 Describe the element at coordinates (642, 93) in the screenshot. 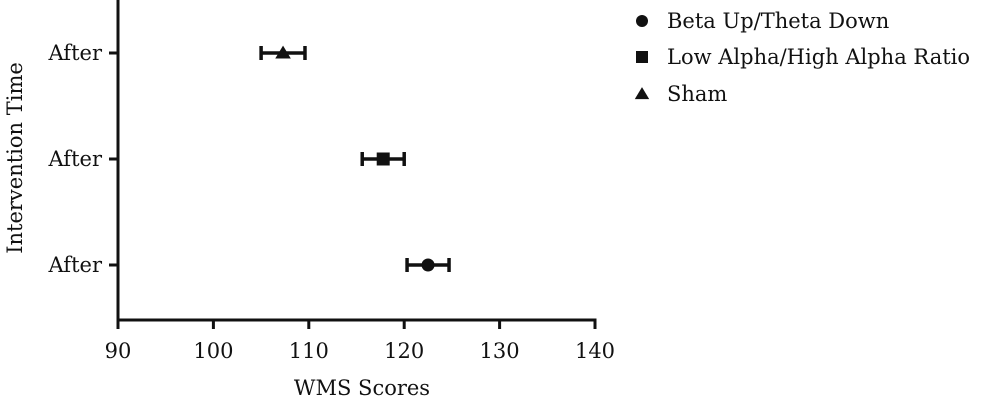

I see `legend-triangle-icon` at that location.